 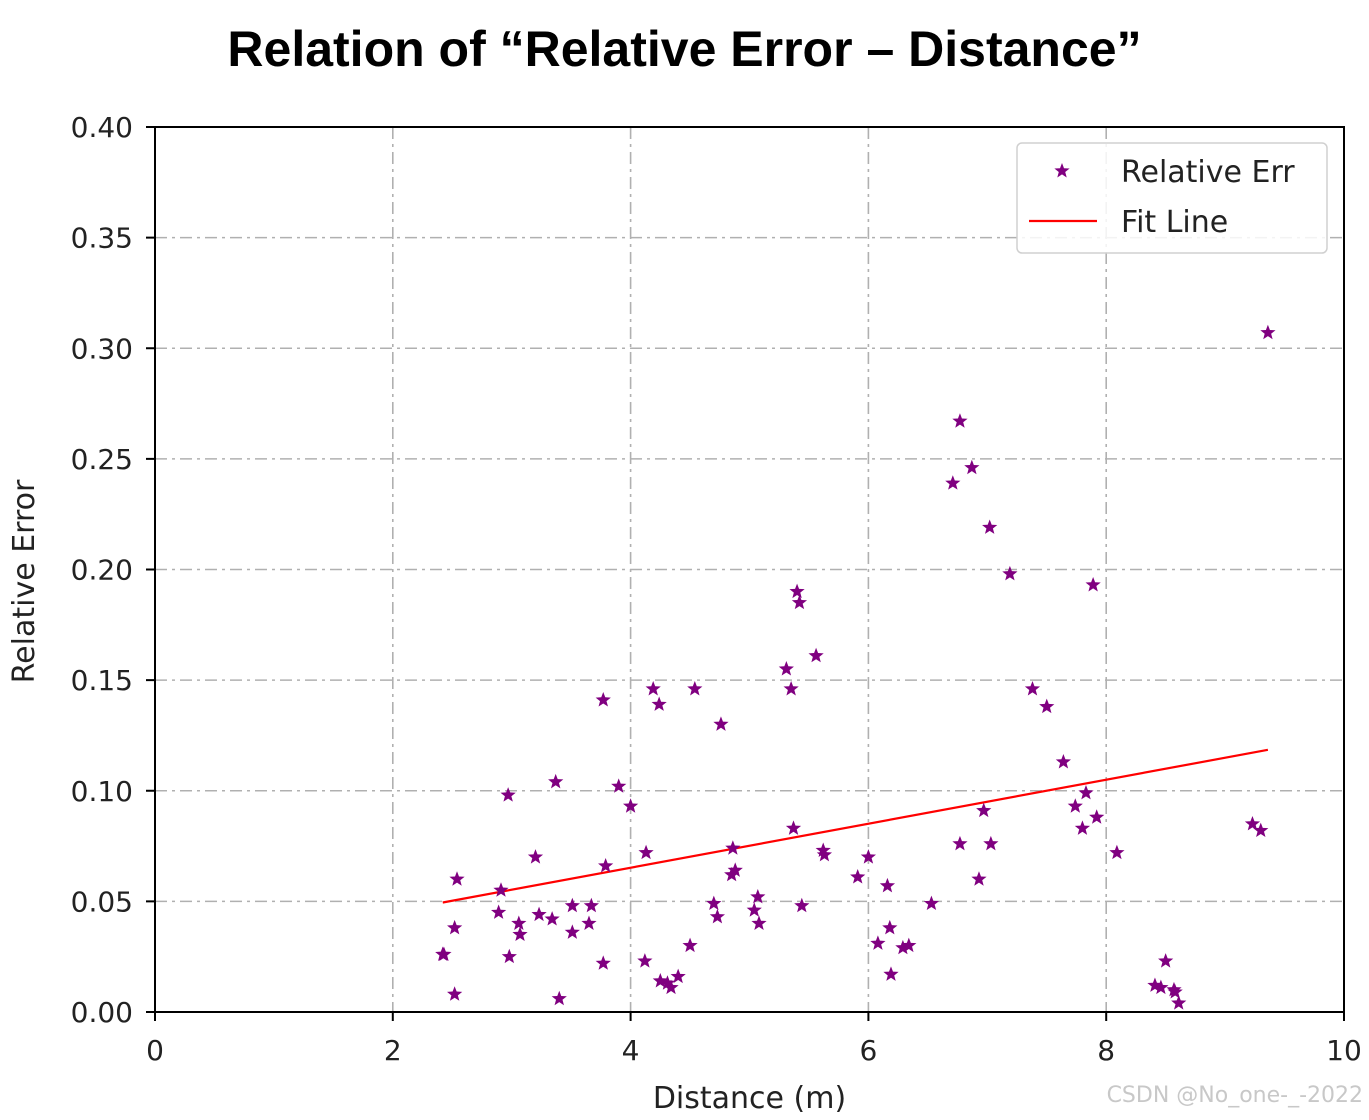 I want to click on legend: Relative Err Fit Line, so click(x=1172, y=198).